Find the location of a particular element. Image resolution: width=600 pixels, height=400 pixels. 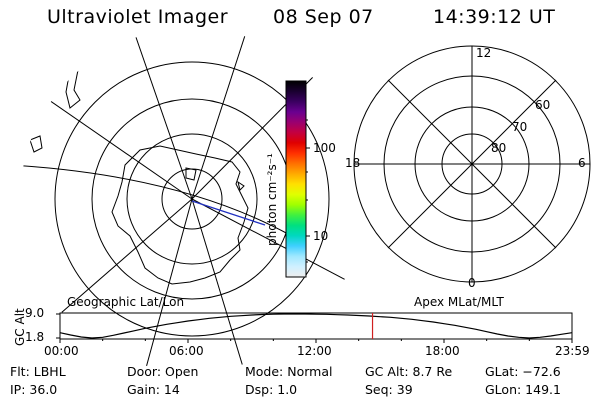

status-door: Door: Open is located at coordinates (163, 371).